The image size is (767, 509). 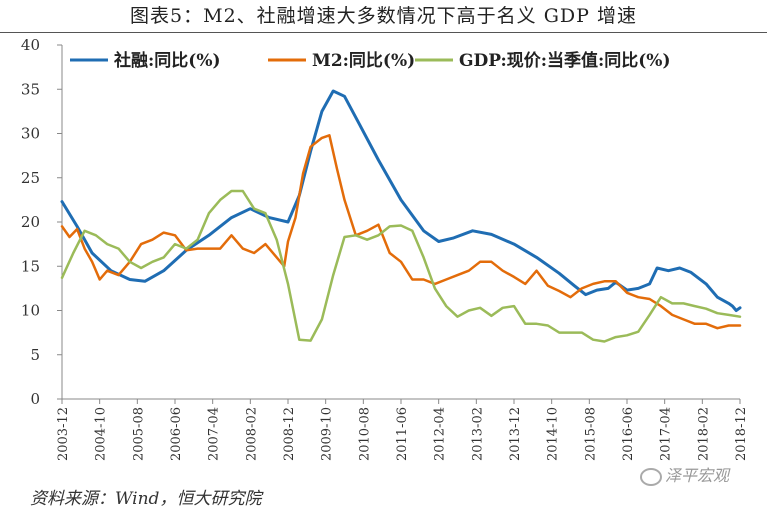 I want to click on title-divider, so click(x=383, y=32).